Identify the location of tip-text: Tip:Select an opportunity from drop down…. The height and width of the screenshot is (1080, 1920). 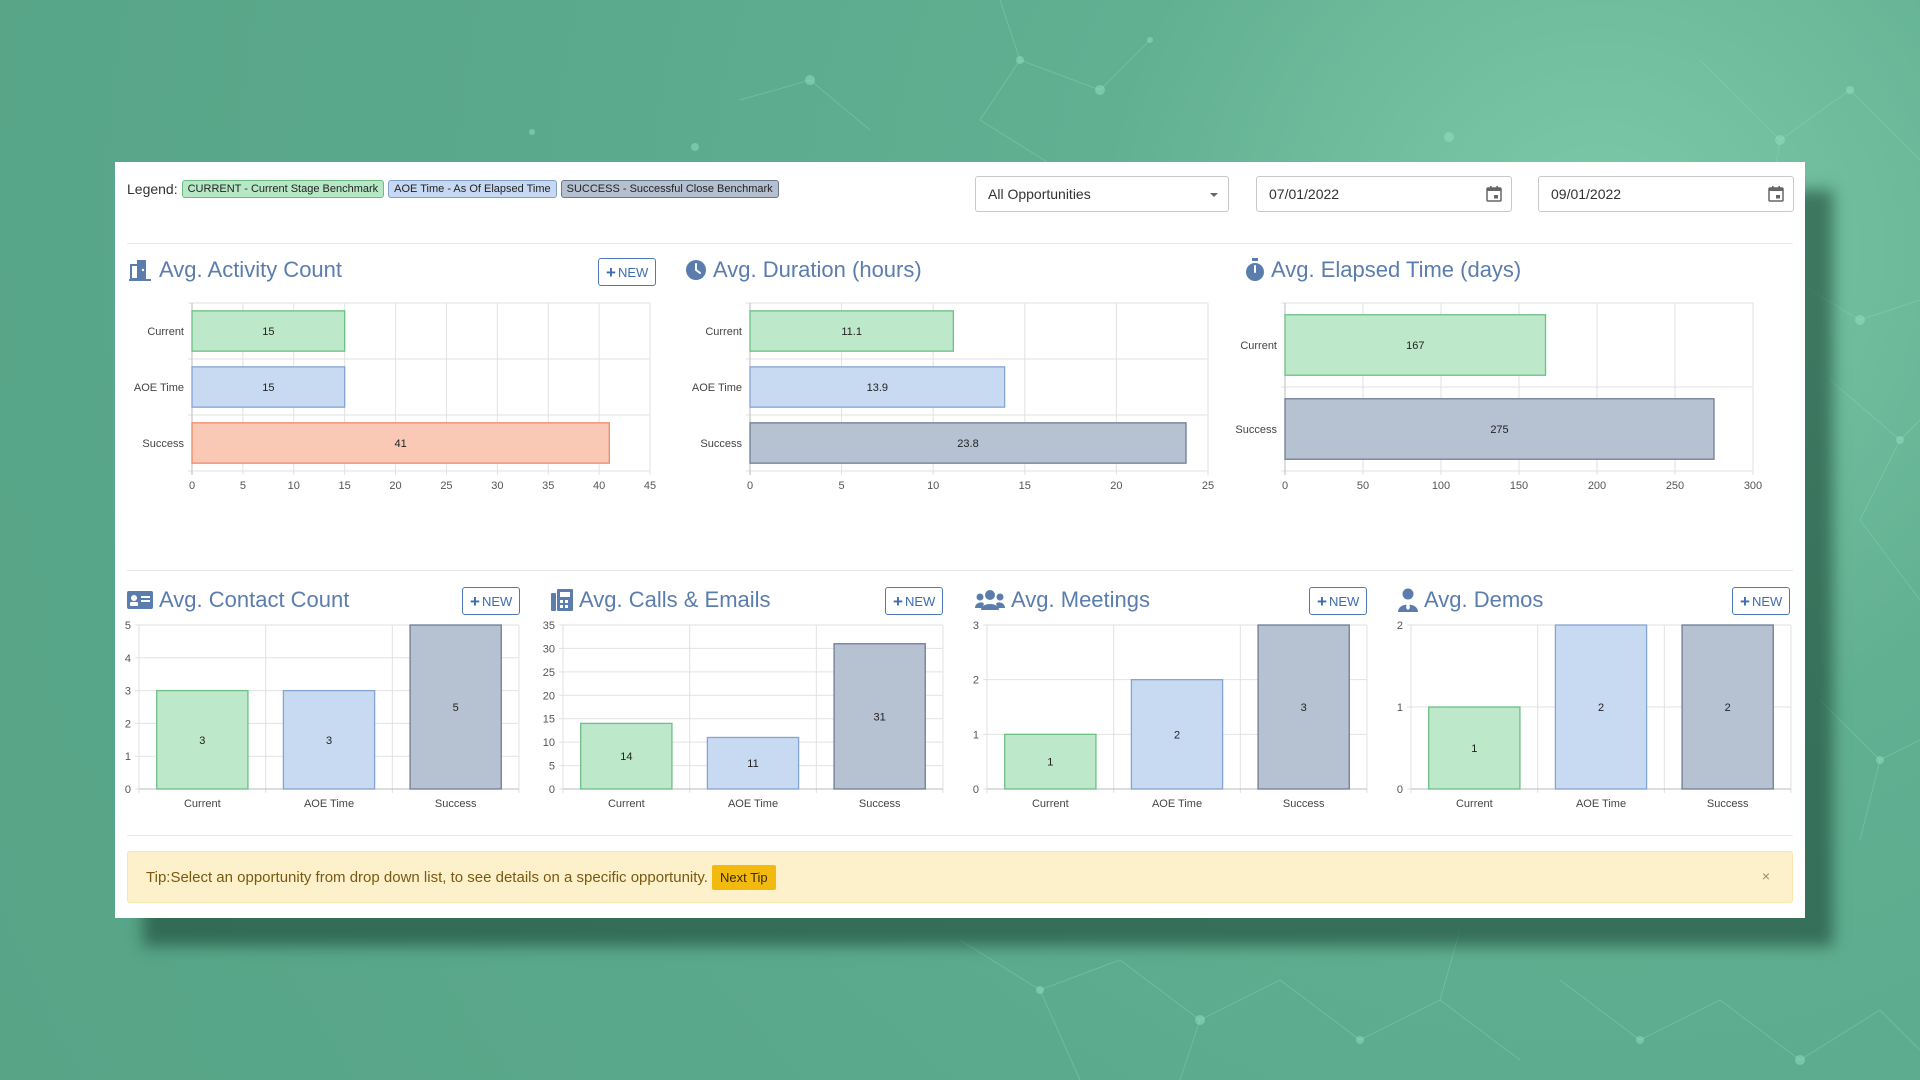
(427, 877).